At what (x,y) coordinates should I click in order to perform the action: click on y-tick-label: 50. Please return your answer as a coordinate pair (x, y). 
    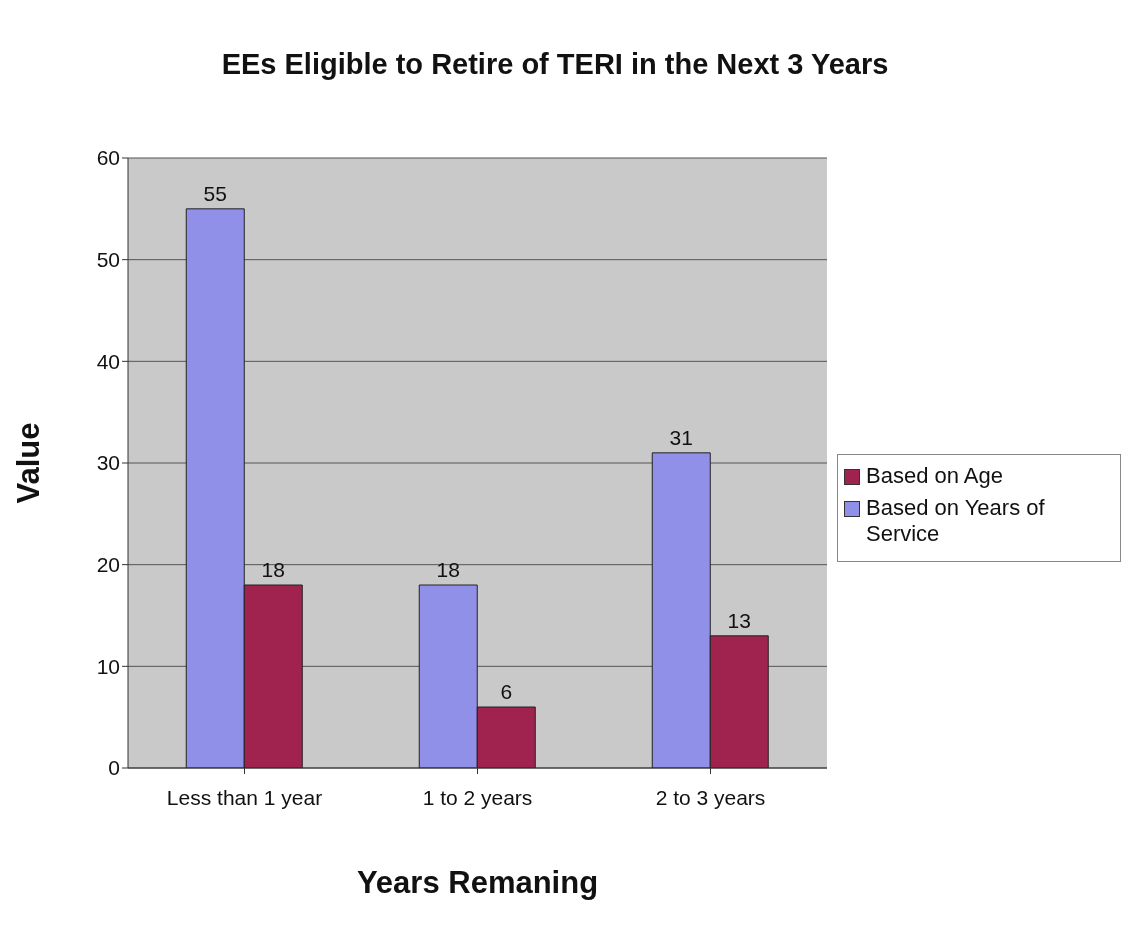
    Looking at the image, I should click on (108, 260).